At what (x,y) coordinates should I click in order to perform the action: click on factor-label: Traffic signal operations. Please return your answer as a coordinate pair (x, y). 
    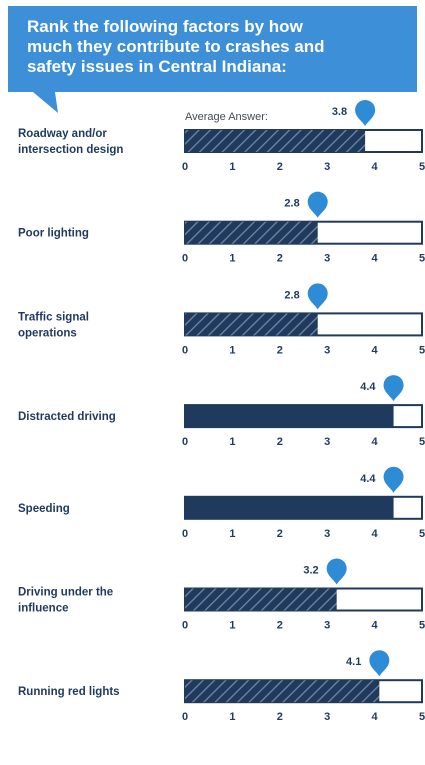
    Looking at the image, I should click on (53, 325).